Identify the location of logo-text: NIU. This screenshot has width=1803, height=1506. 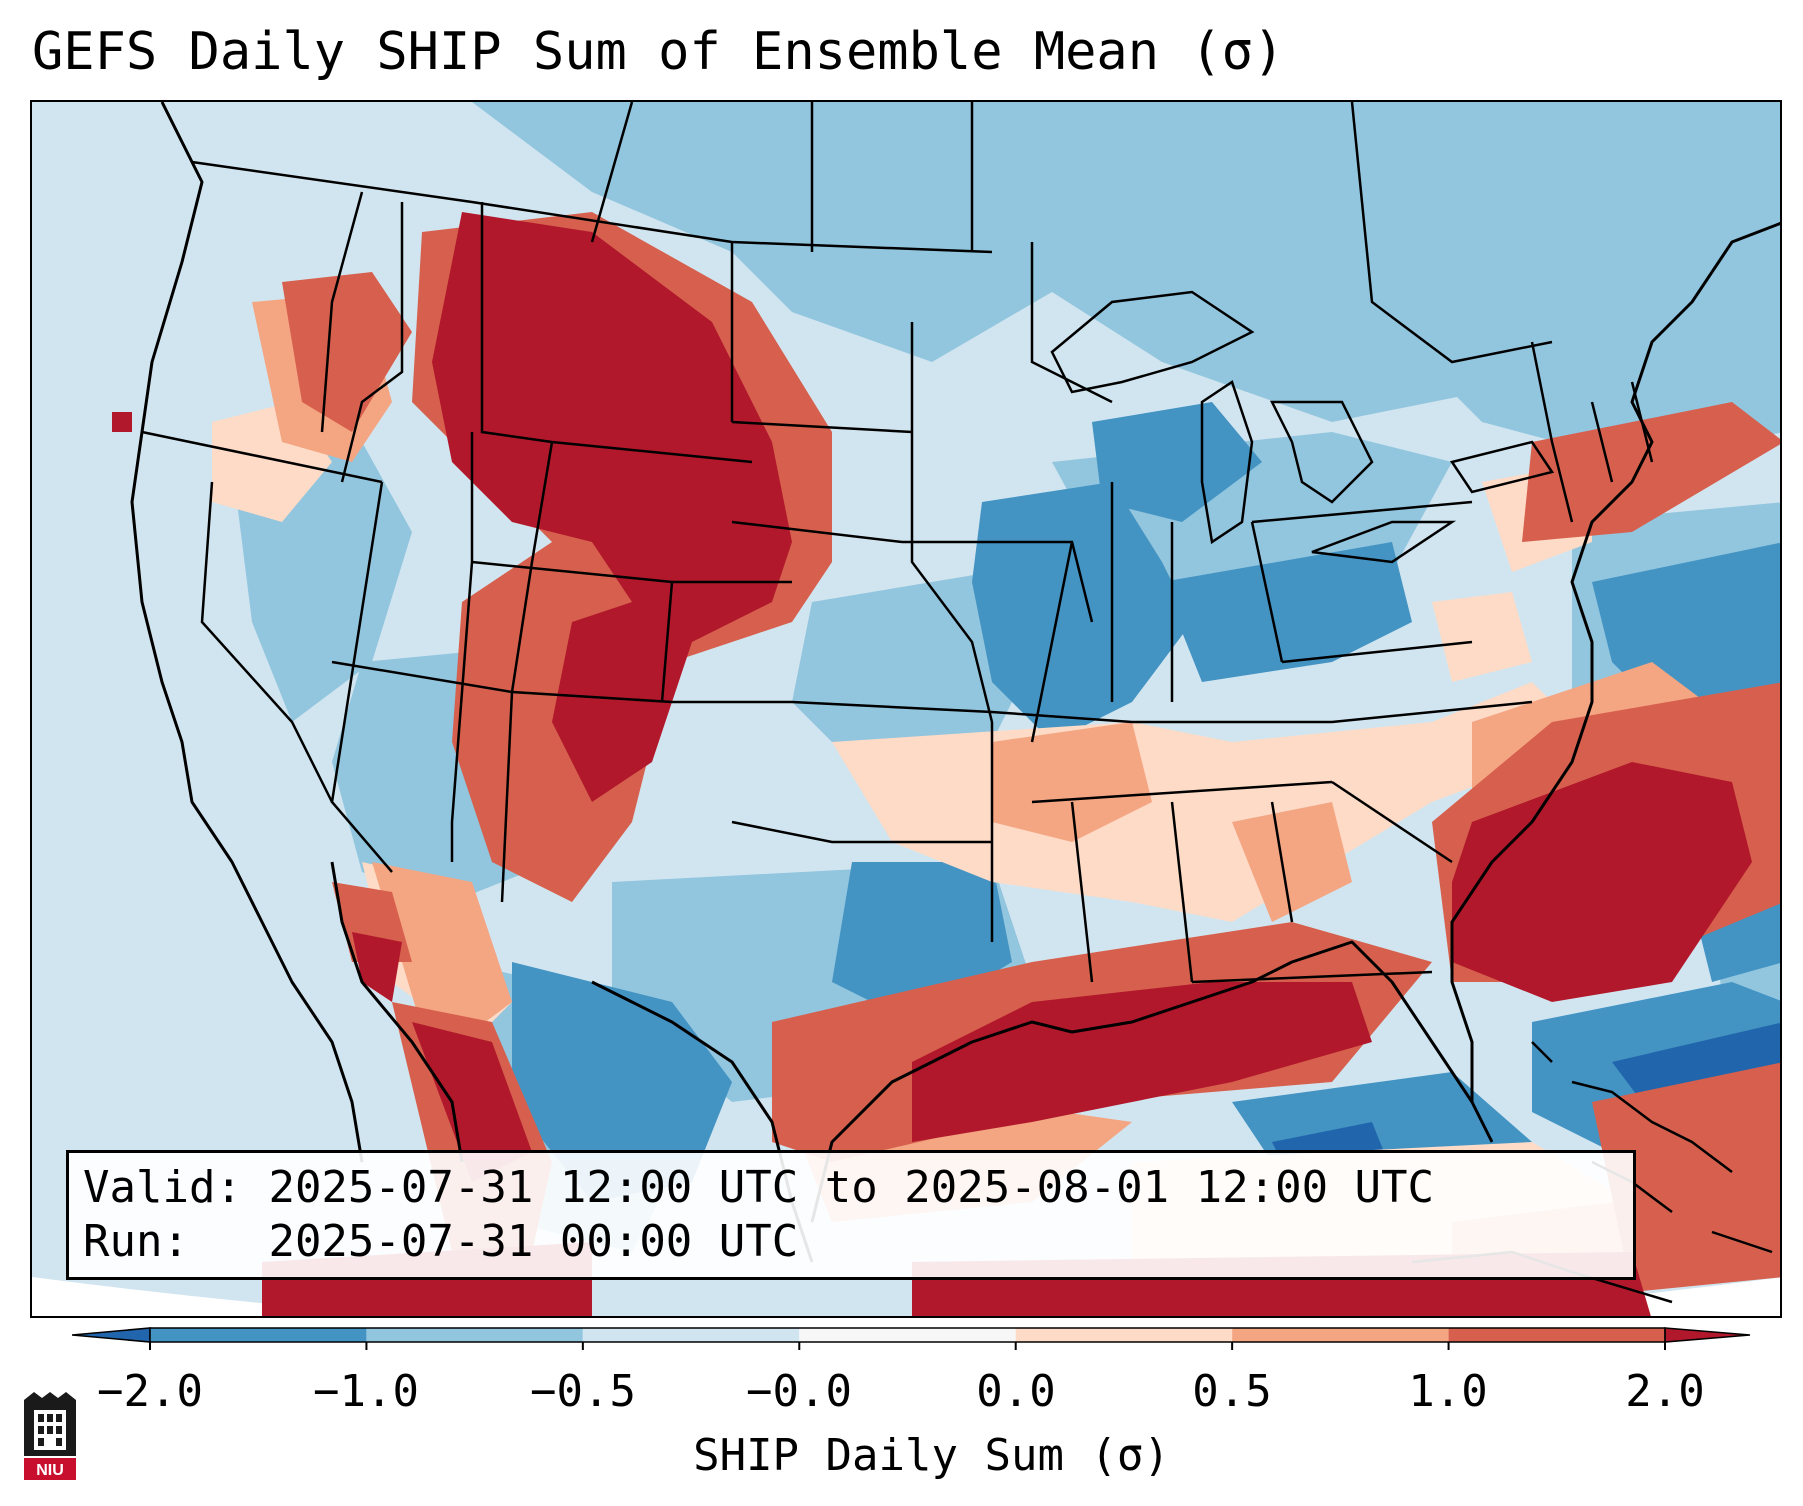
(50, 1470).